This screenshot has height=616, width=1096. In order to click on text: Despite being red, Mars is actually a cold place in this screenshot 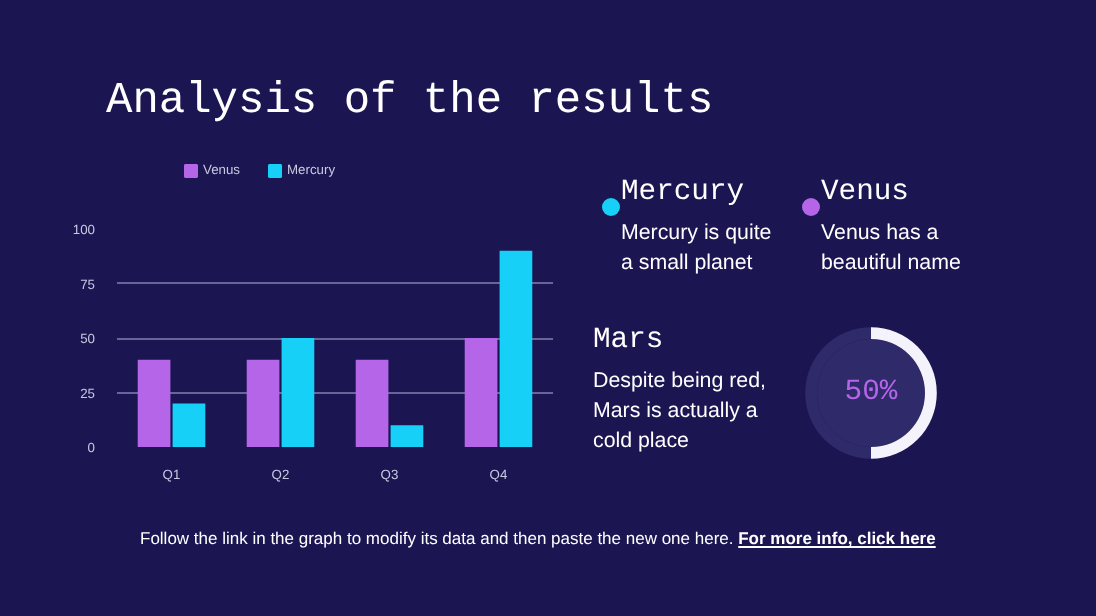, I will do `click(679, 411)`.